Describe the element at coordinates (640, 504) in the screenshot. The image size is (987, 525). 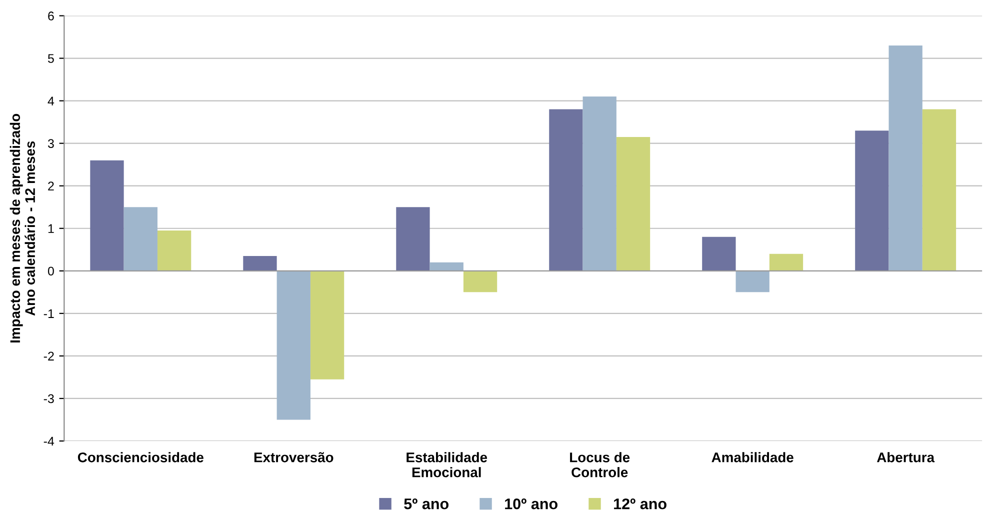
I see `legend-label: 12º ano` at that location.